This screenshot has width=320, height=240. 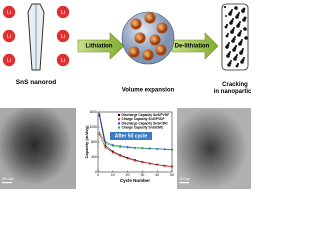 I want to click on y-tick-label: 0, so click(x=96, y=172).